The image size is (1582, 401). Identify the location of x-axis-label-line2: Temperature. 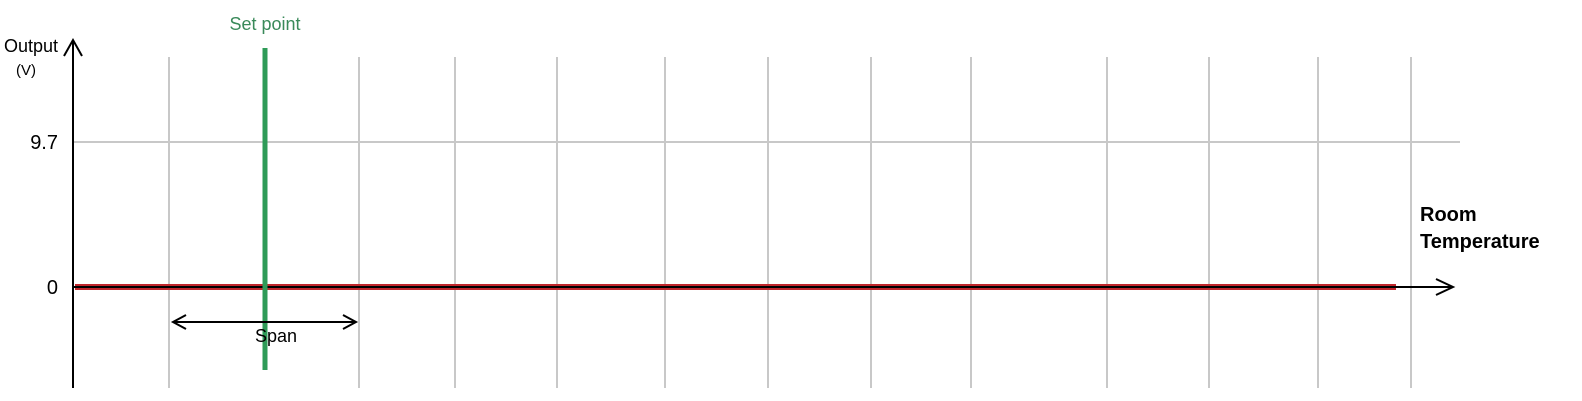
(1480, 242).